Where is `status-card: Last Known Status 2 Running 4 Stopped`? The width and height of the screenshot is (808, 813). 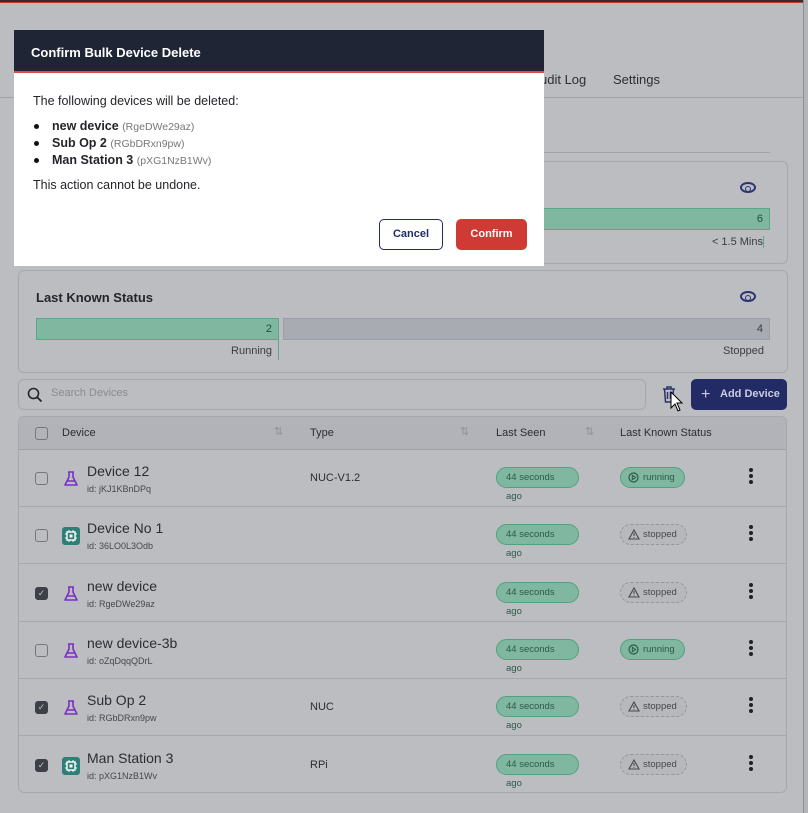
status-card: Last Known Status 2 Running 4 Stopped is located at coordinates (403, 321).